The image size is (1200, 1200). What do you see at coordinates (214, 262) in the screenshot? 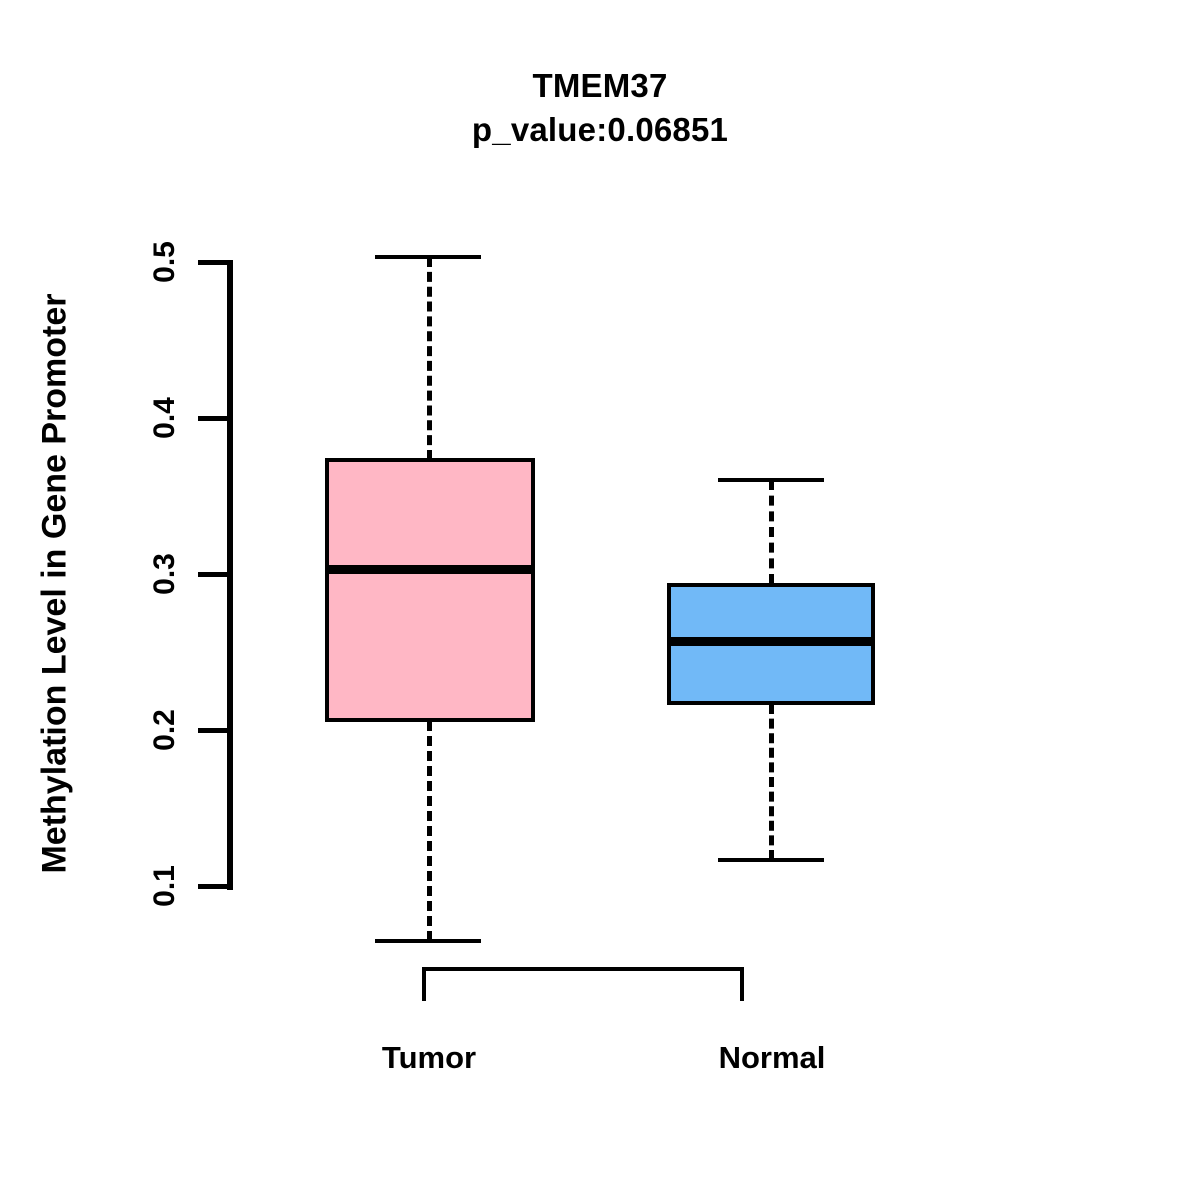
I see `y-tick-mark-0.5` at bounding box center [214, 262].